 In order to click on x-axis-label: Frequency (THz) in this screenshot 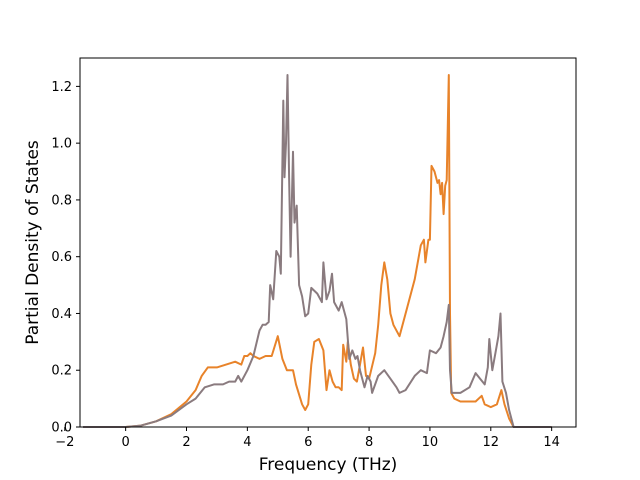, I will do `click(328, 465)`.